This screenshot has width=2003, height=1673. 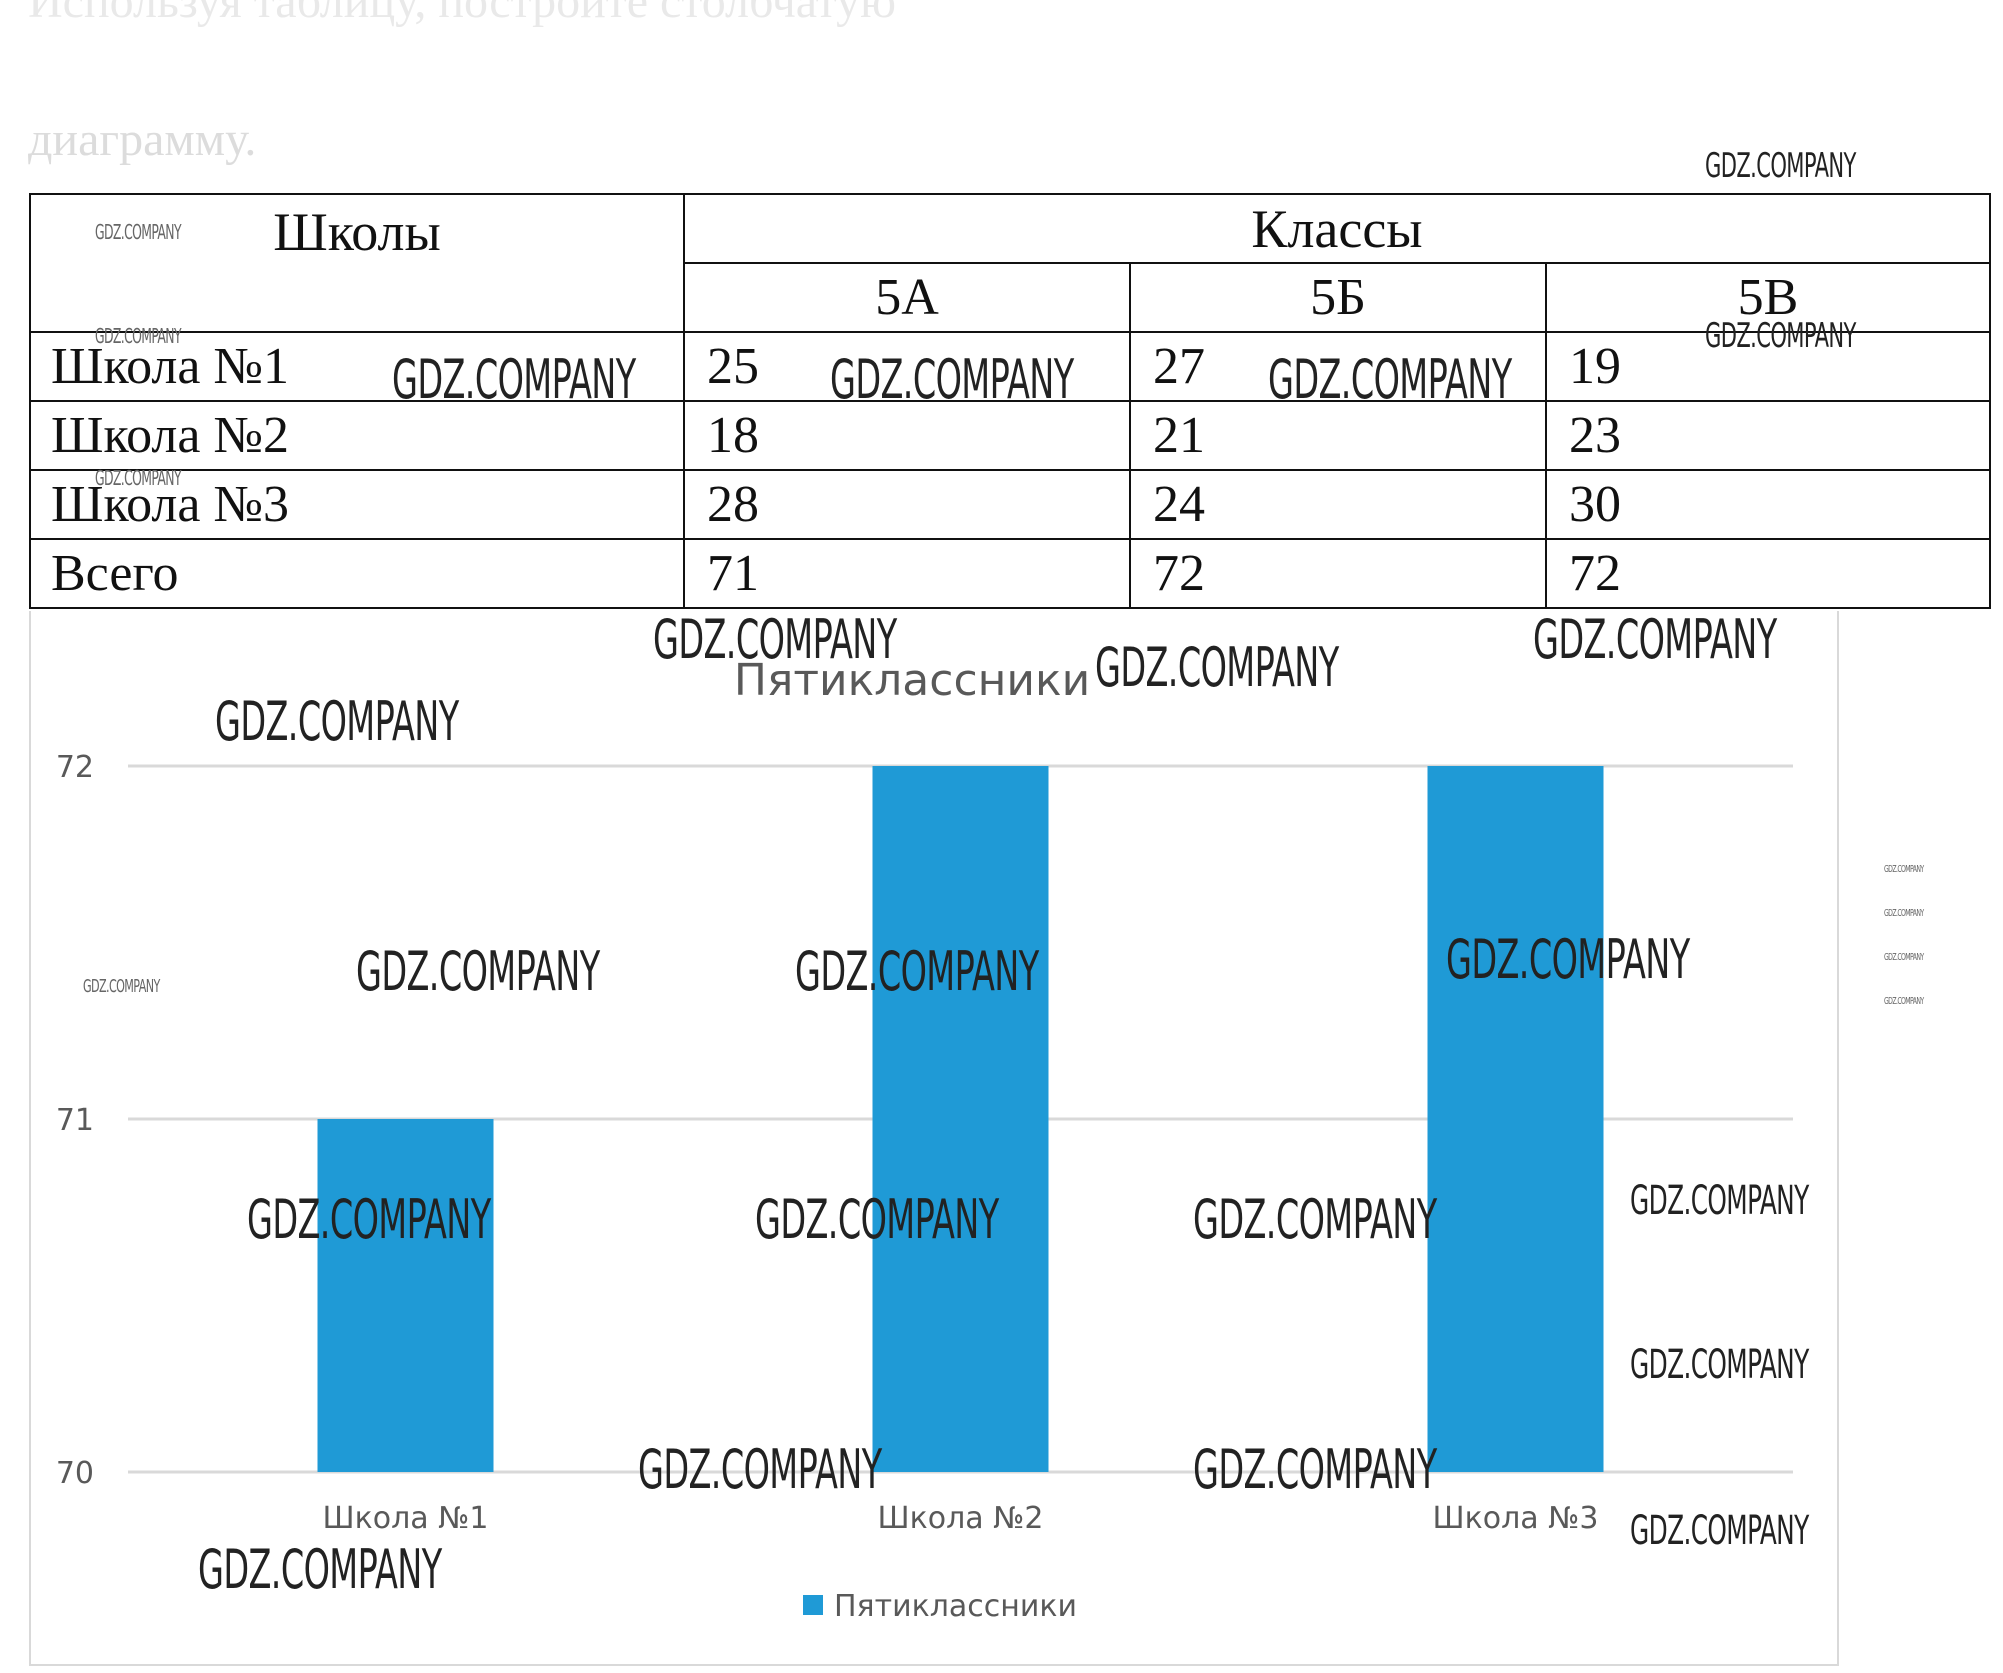 I want to click on row-label: Школа №3, so click(x=357, y=504).